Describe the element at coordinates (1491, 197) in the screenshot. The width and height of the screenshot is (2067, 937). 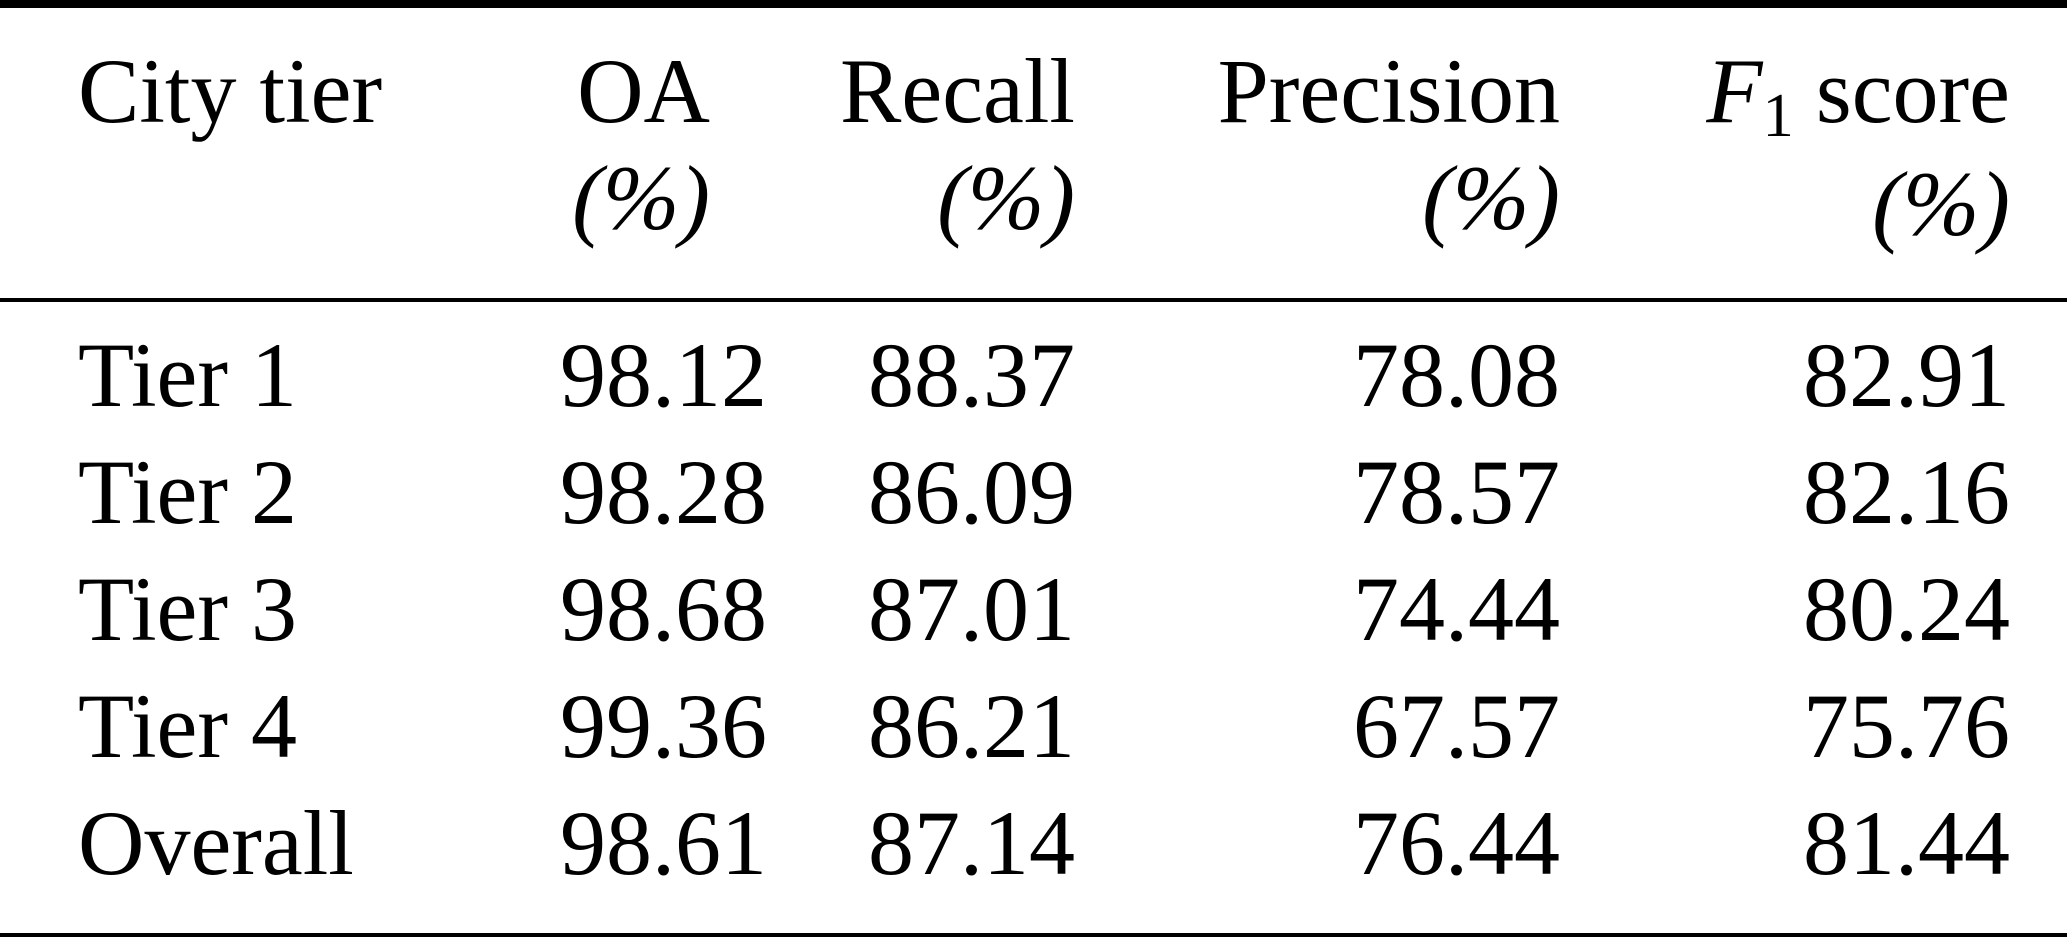
I see `header-precision-unit: (%)` at that location.